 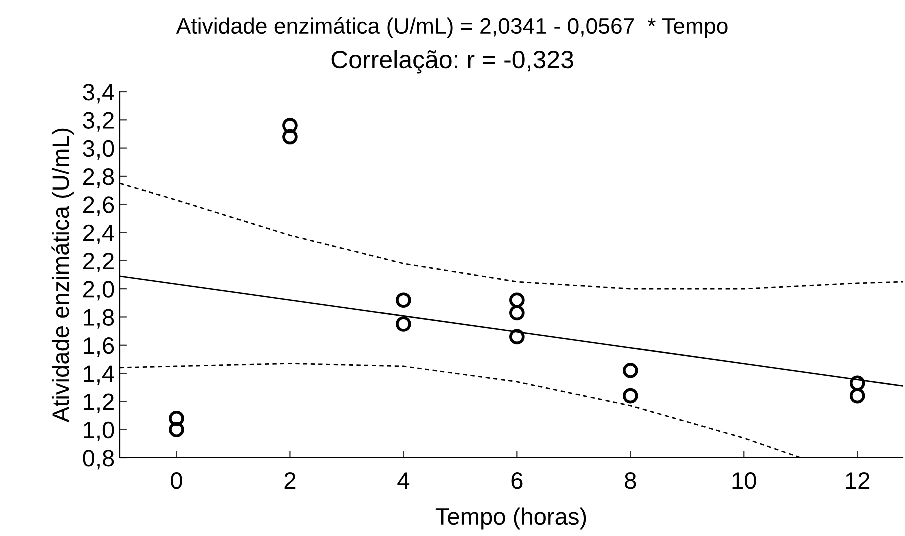 What do you see at coordinates (99, 178) in the screenshot?
I see `y-tick-label: 2,8` at bounding box center [99, 178].